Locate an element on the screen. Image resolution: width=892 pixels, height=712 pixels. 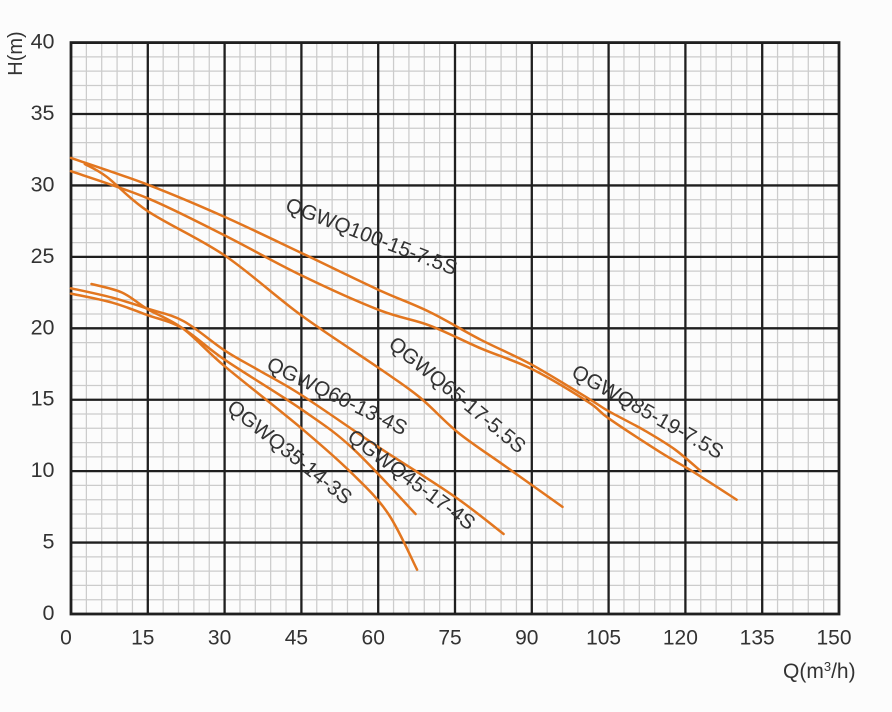
svg-text: 35 is located at coordinates (43, 113).